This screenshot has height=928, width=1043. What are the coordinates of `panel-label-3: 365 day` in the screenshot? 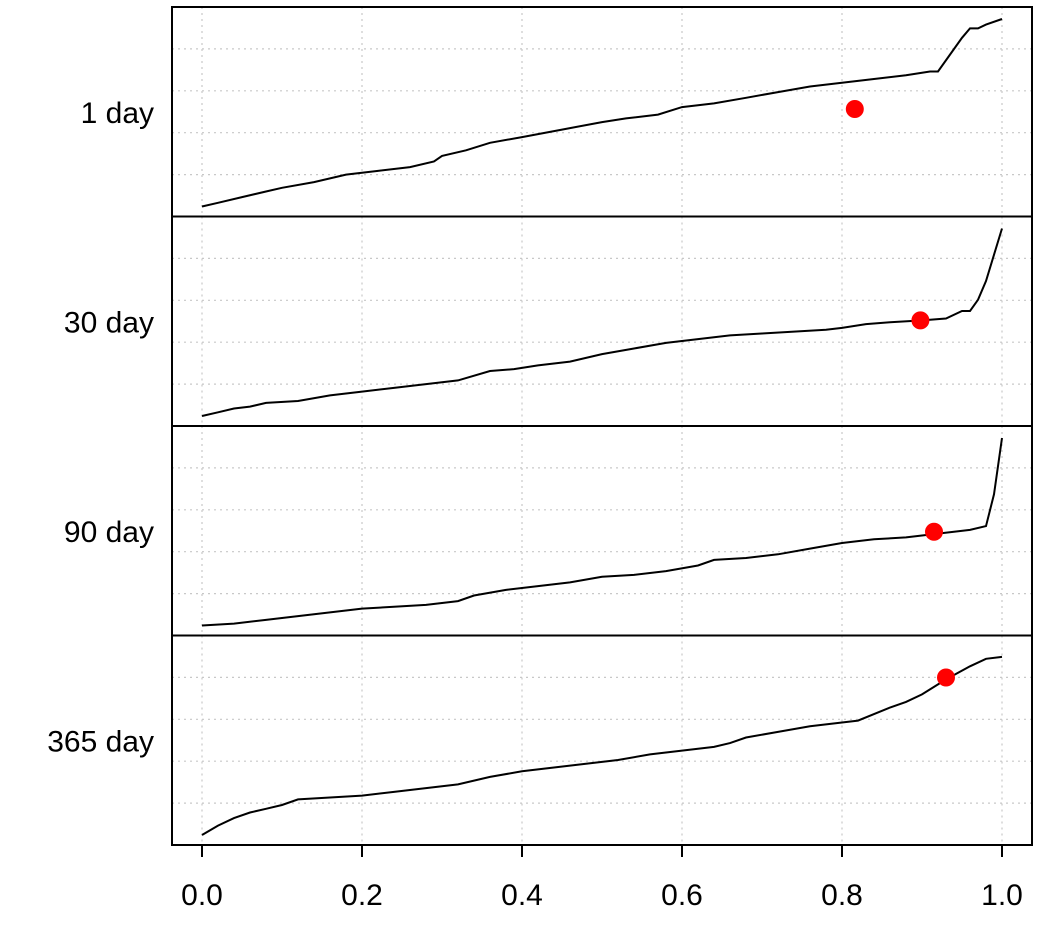 It's located at (100, 741).